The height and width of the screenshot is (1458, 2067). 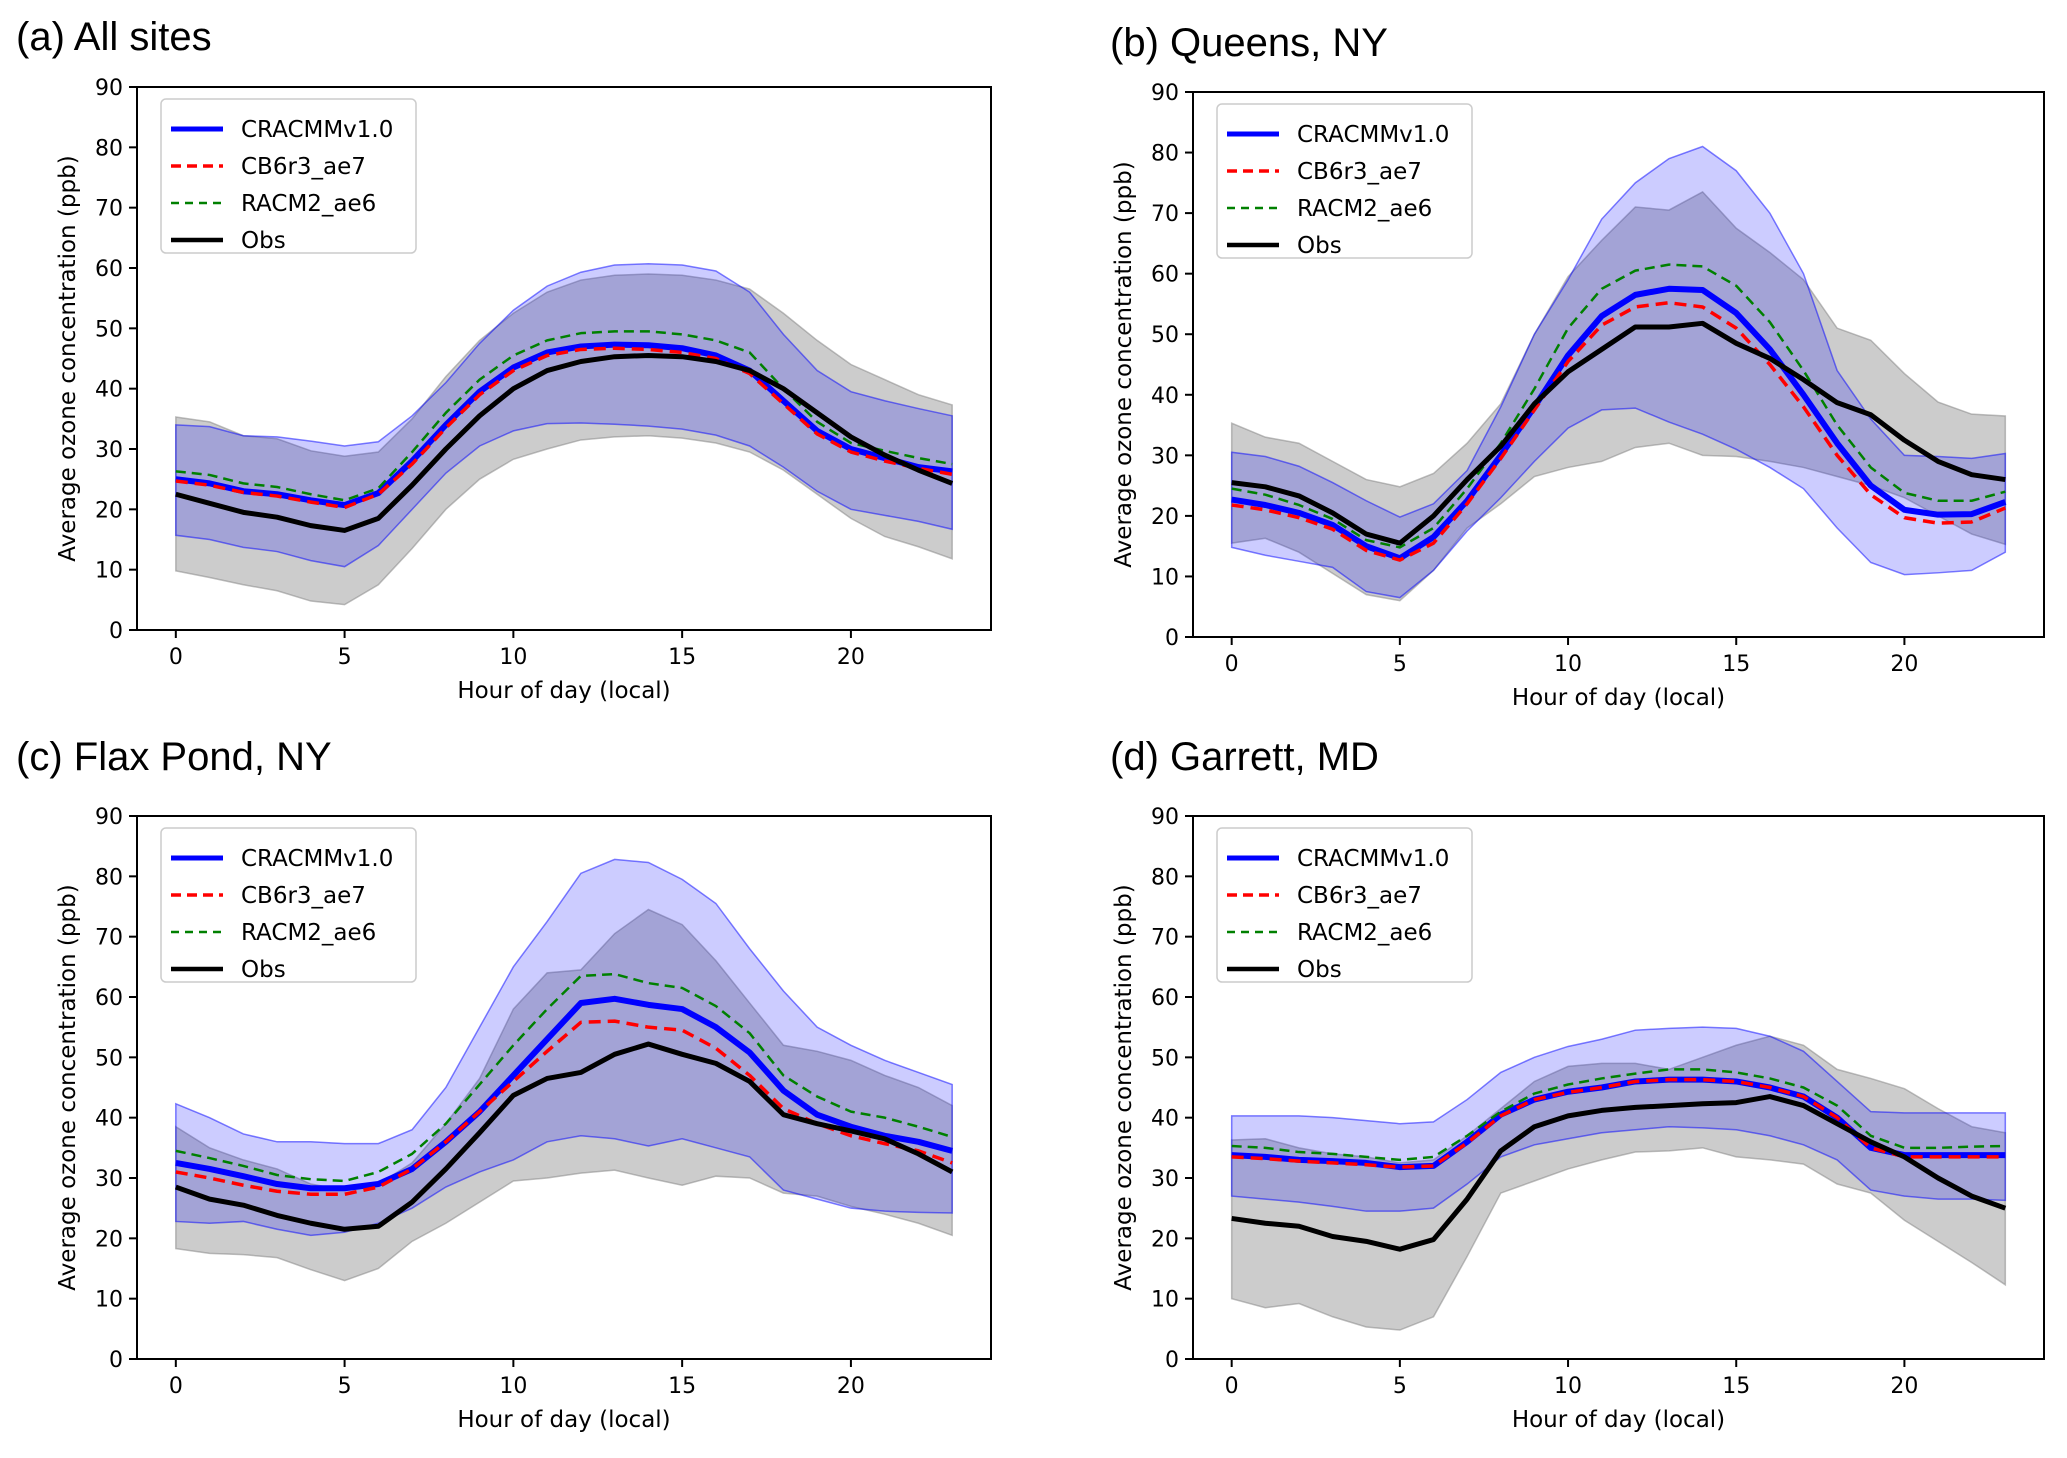 What do you see at coordinates (1244, 757) in the screenshot?
I see `panel-title: (d) Garrett, MD` at bounding box center [1244, 757].